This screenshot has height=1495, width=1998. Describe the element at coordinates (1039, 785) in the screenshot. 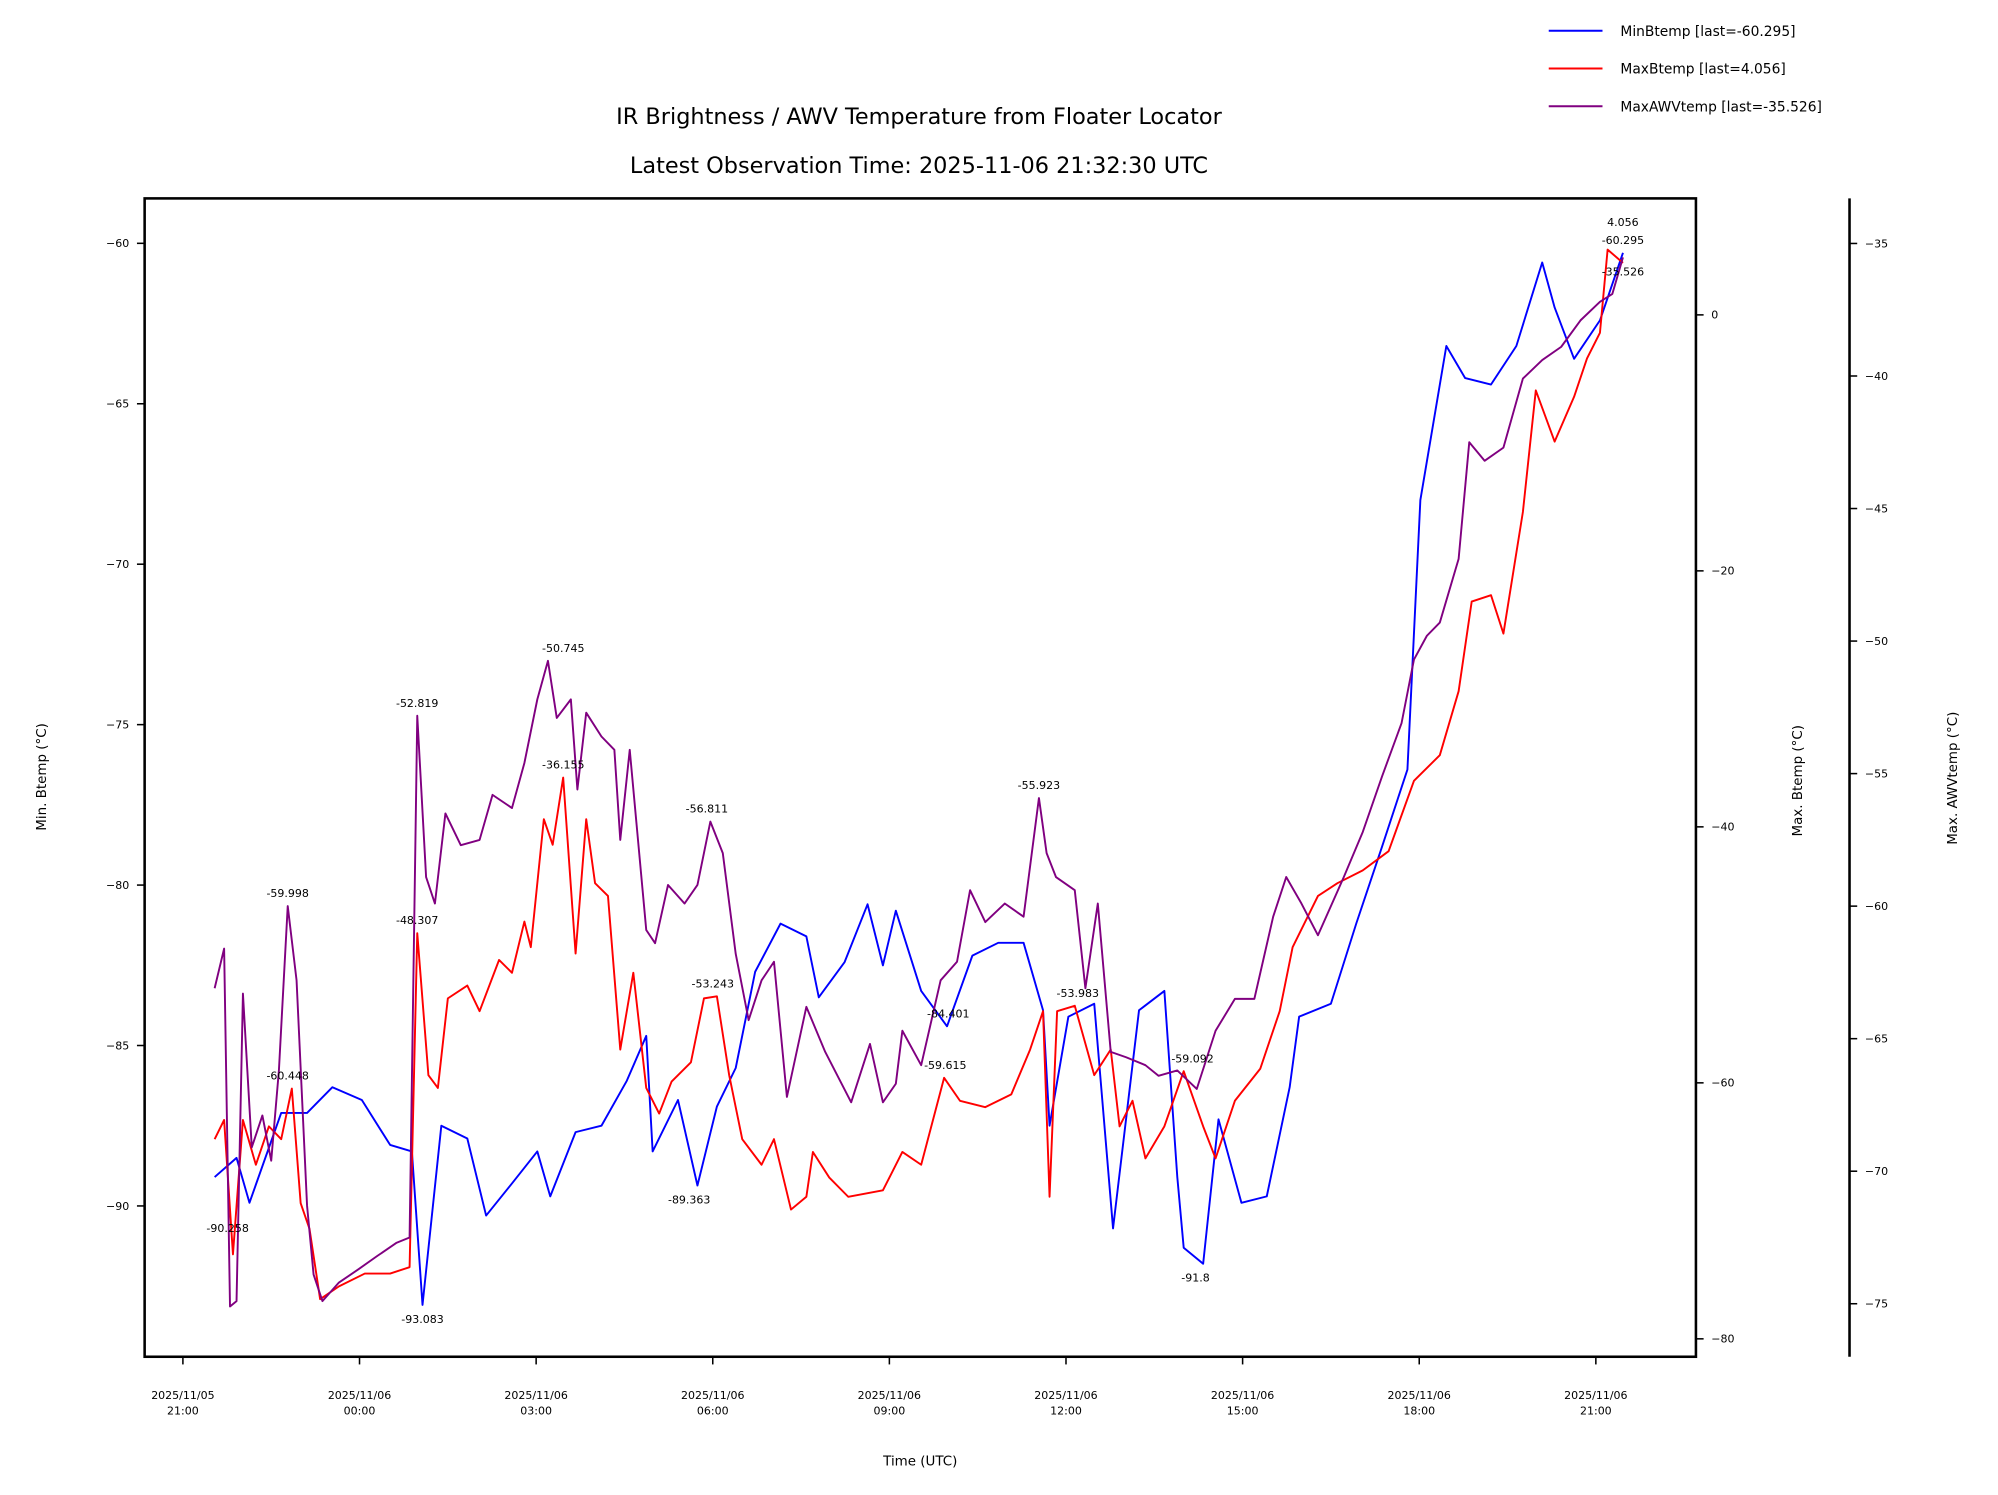

I see `annotation-label: -55.923` at that location.